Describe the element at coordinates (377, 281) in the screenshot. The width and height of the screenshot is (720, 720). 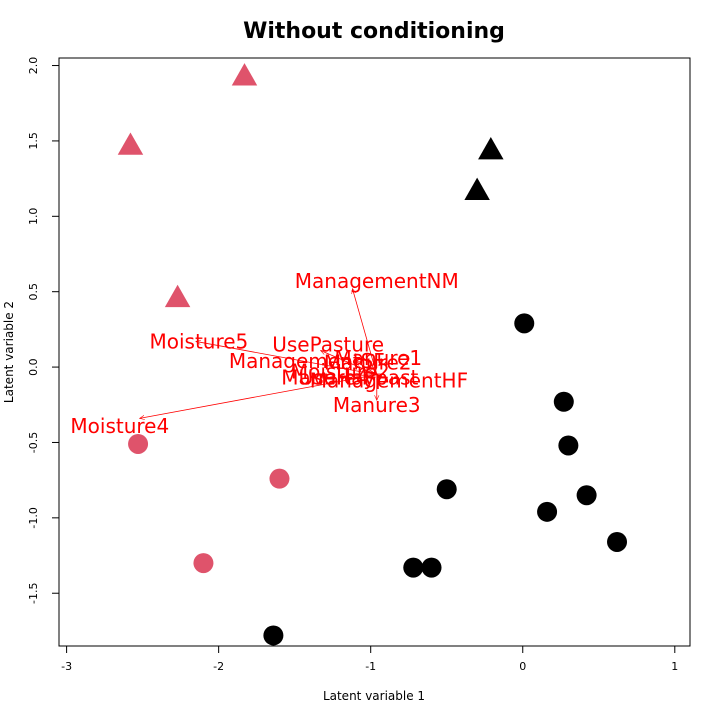
I see `variable-label: ManagementNM` at that location.